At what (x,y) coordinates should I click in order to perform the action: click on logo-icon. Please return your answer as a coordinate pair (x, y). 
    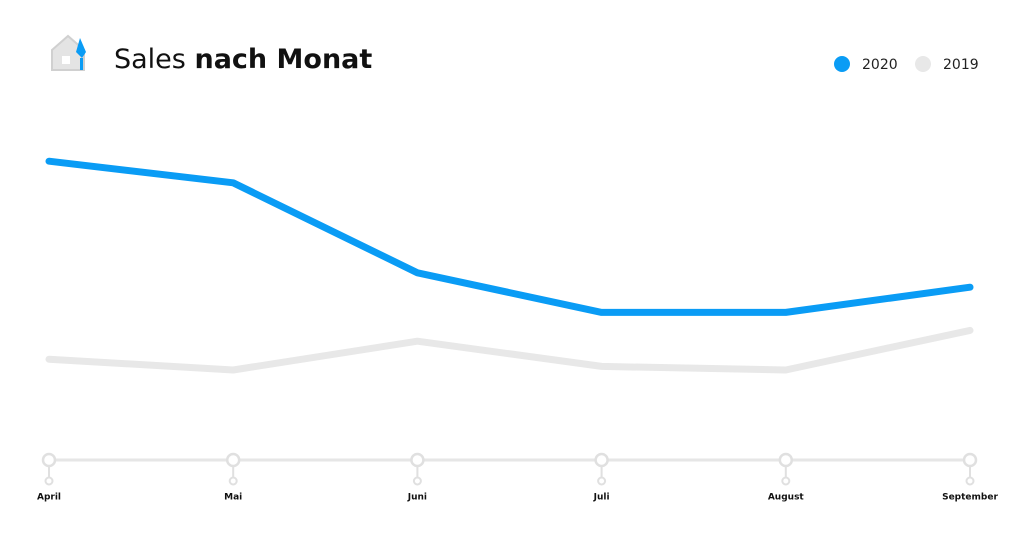
    Looking at the image, I should click on (68, 52).